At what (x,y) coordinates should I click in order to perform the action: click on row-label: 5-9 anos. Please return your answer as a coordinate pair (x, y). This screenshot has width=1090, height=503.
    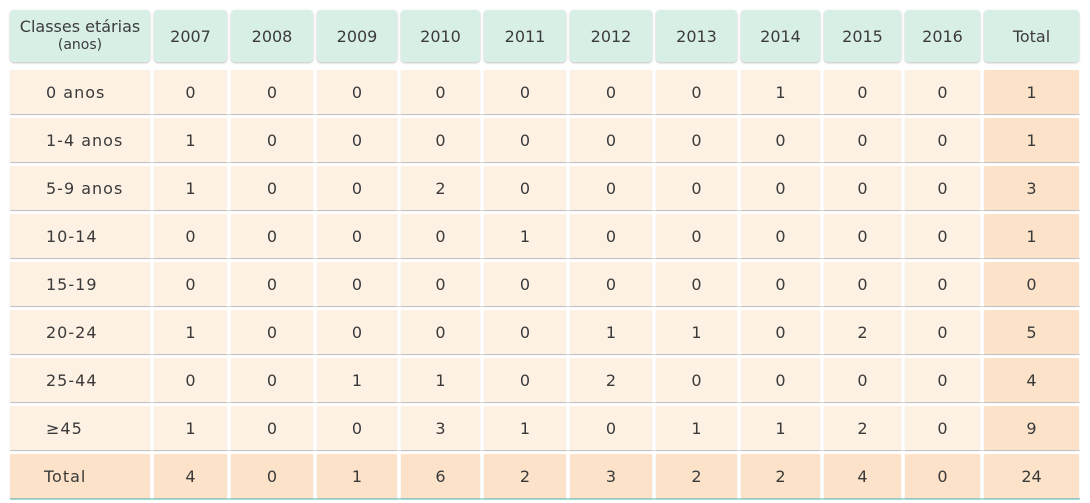
    Looking at the image, I should click on (80, 188).